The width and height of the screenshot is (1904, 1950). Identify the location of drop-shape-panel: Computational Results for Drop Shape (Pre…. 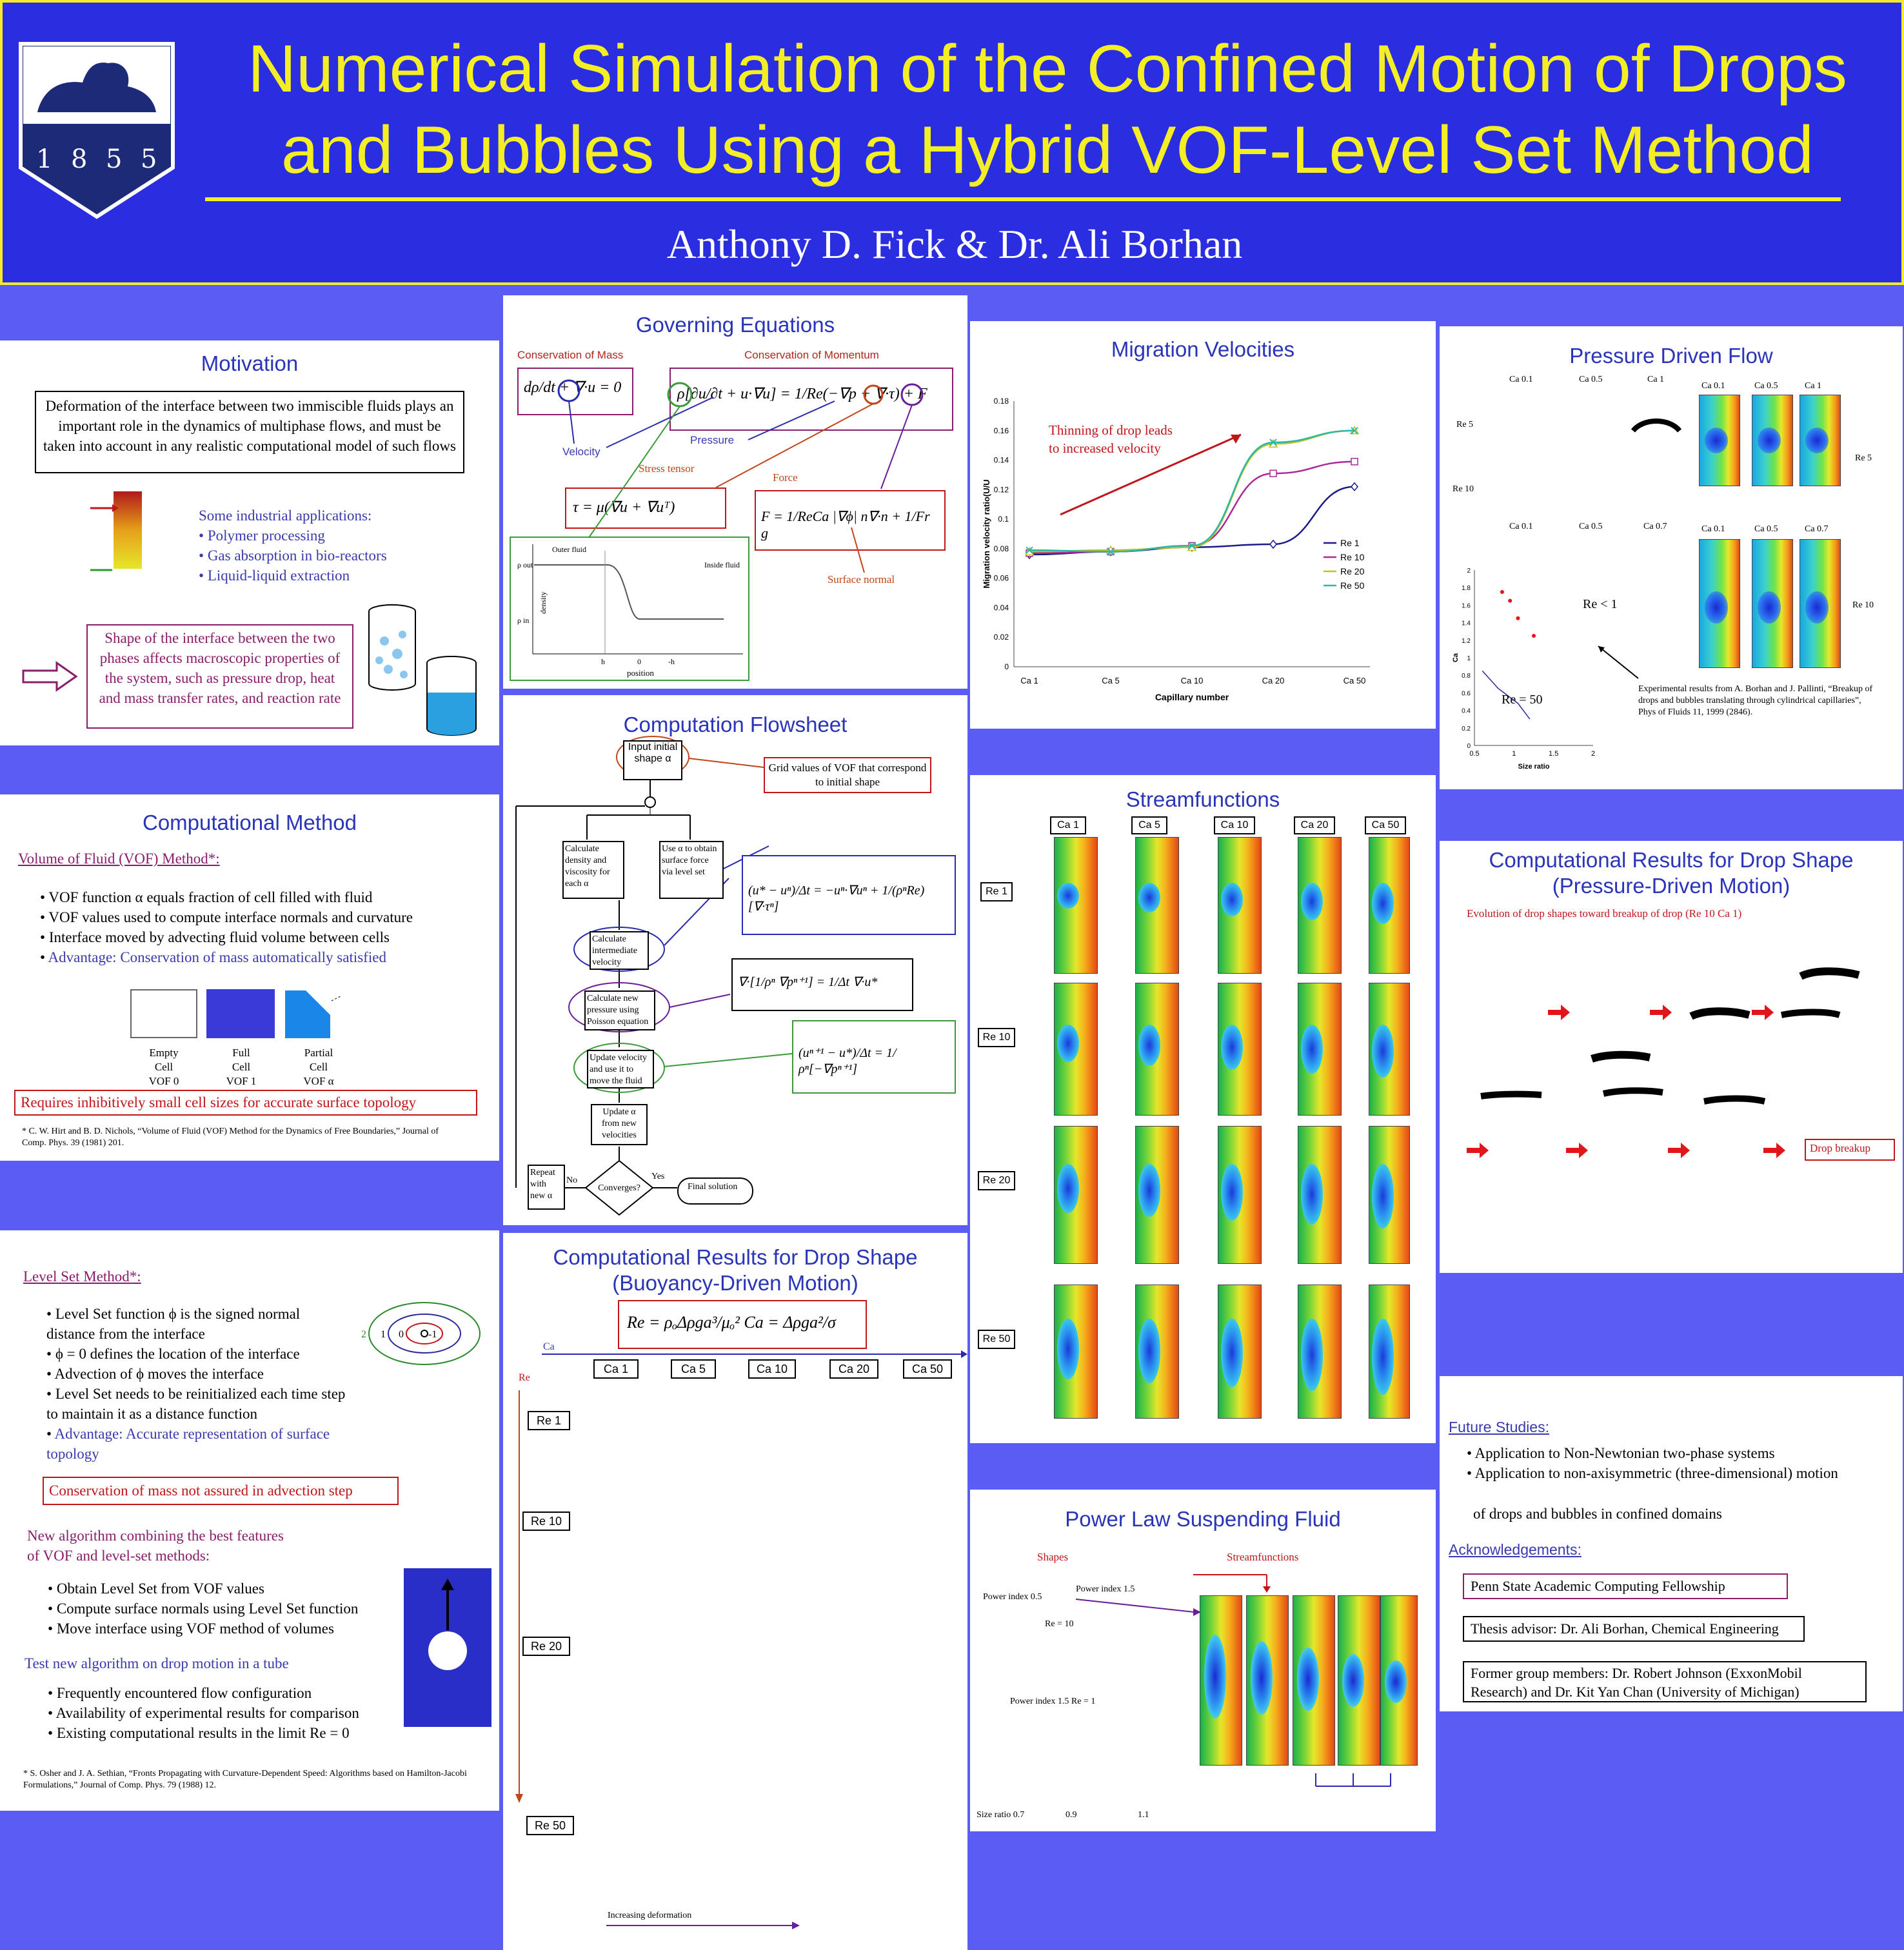
(1671, 1057).